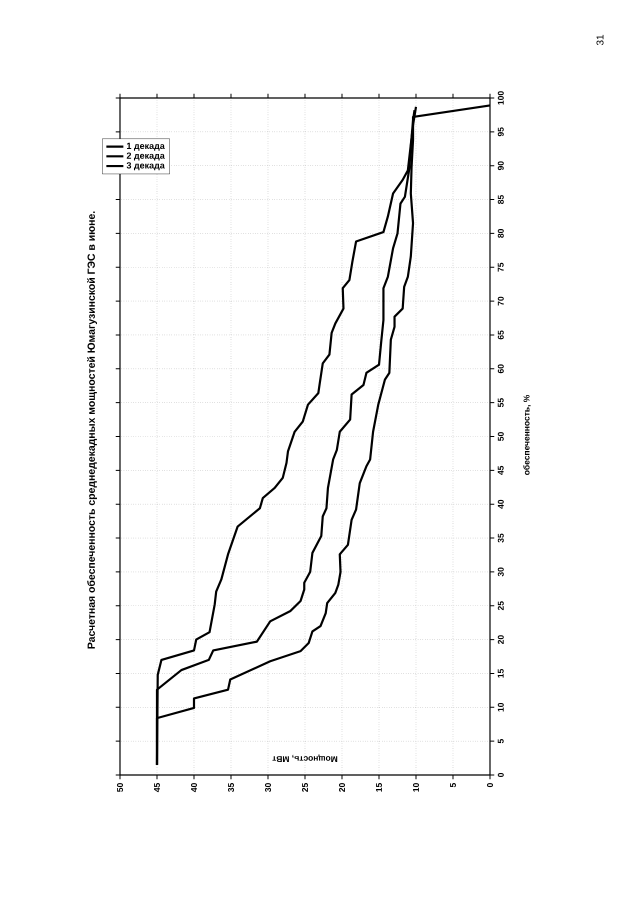  What do you see at coordinates (501, 98) in the screenshot?
I see `y-tick-label: 100` at bounding box center [501, 98].